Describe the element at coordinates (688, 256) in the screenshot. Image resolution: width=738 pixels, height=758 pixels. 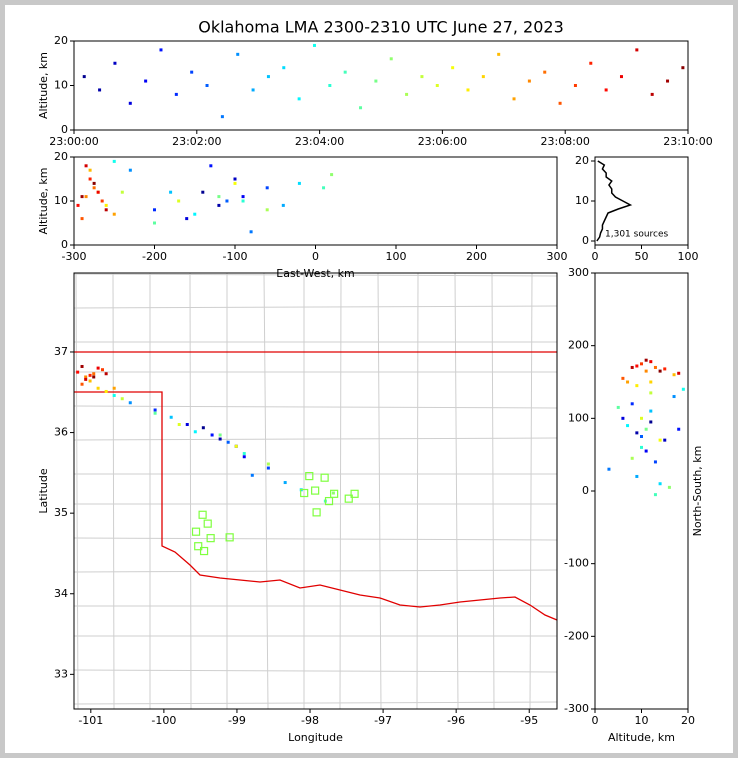
I see `x-tick-label: 100` at that location.